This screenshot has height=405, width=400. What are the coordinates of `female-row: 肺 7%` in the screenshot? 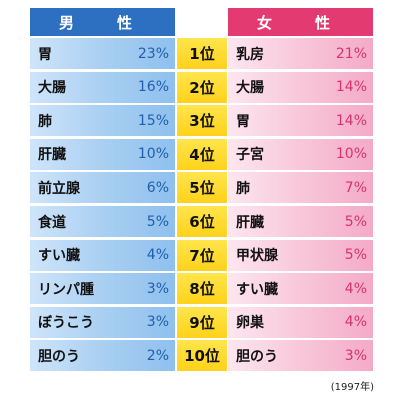 It's located at (300, 188).